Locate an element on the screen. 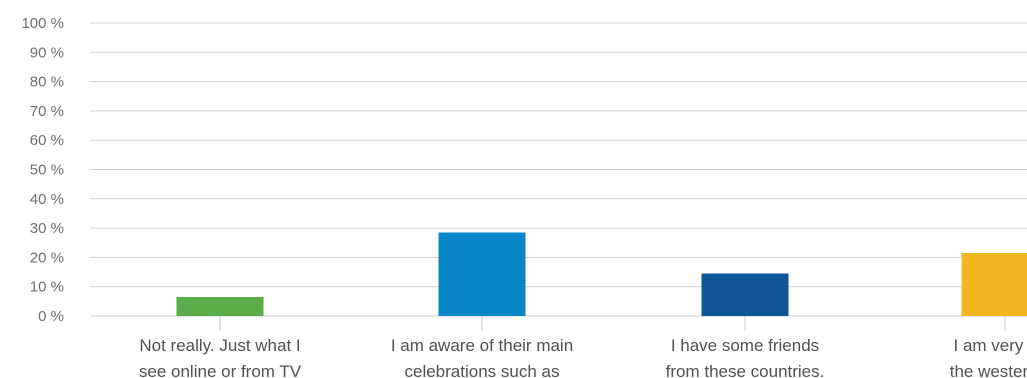 The image size is (1027, 378). y-tick-label: 60 % is located at coordinates (47, 140).